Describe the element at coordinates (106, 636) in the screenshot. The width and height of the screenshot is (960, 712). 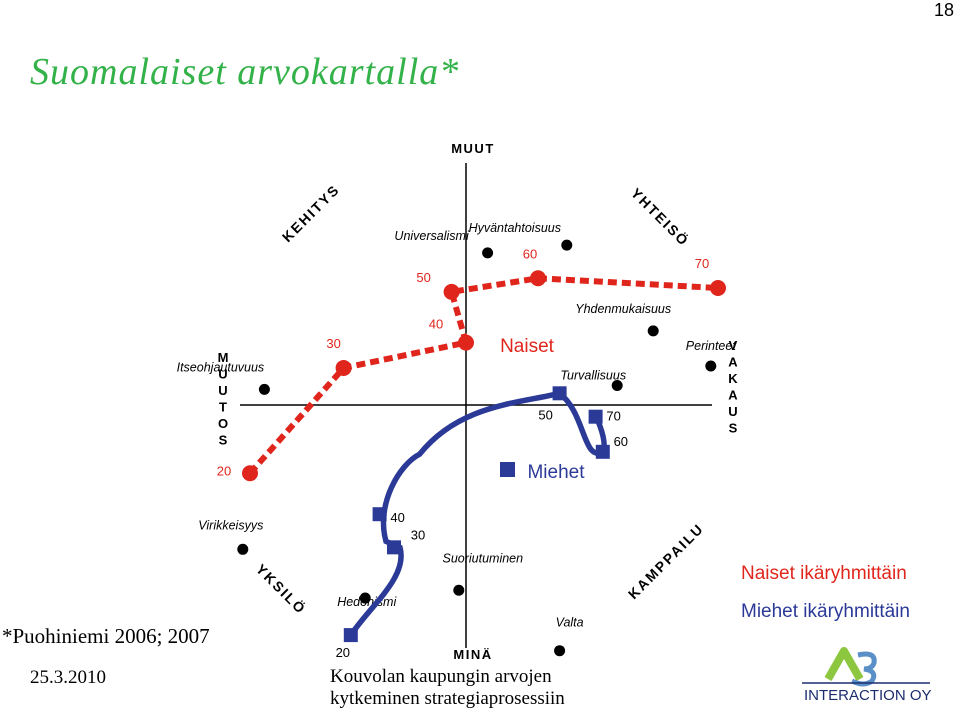
I see `source-note: *Puohiniemi 2006; 2007` at that location.